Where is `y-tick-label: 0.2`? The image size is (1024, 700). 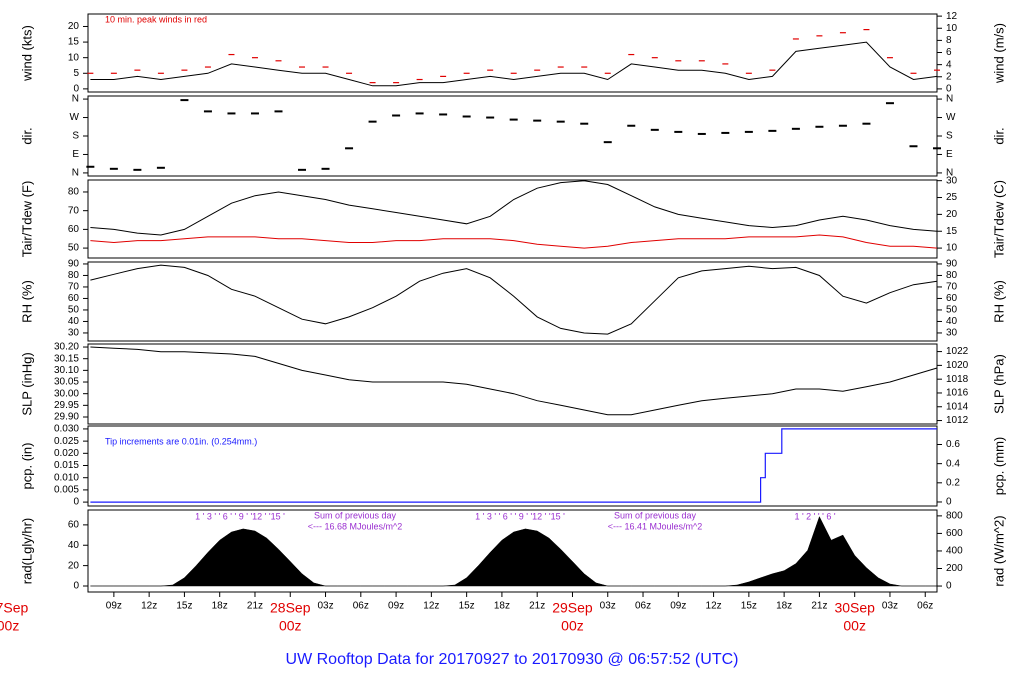
y-tick-label: 0.2 is located at coordinates (953, 482).